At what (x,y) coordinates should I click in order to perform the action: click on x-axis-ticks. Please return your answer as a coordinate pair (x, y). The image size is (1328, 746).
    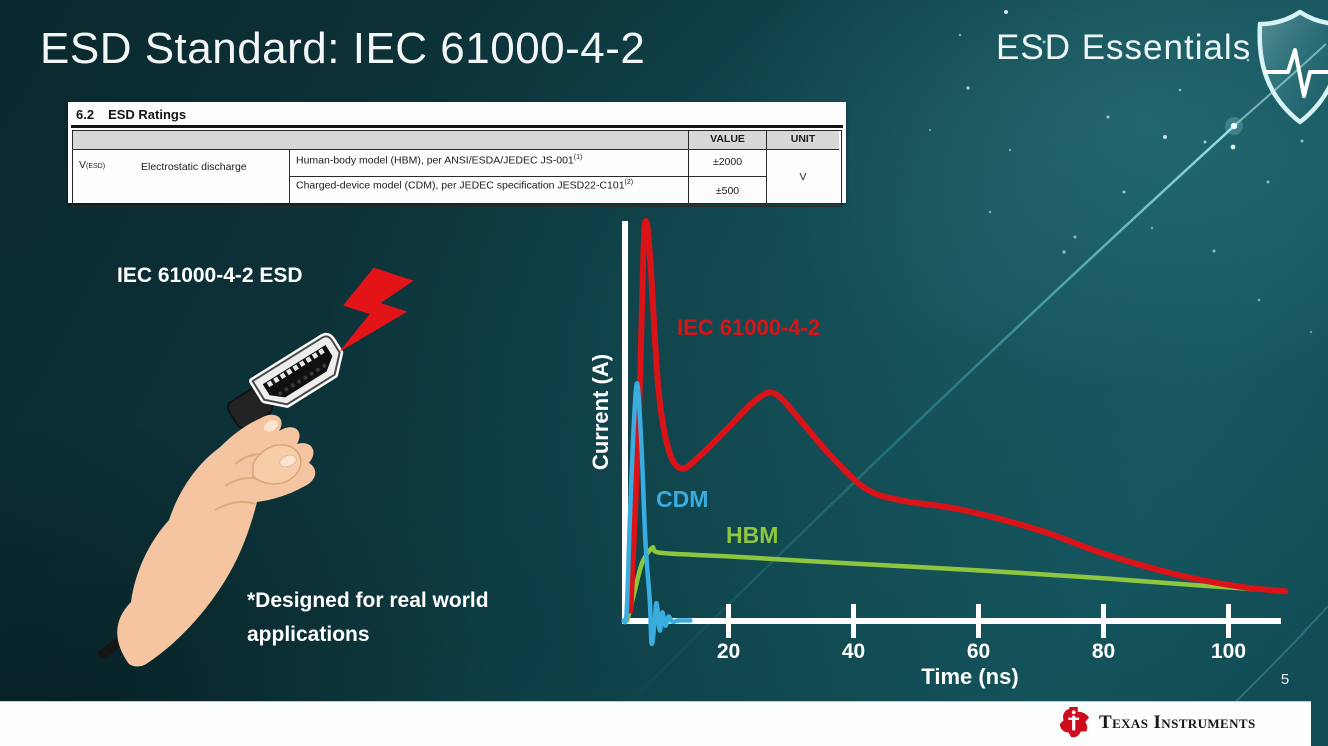
    Looking at the image, I should click on (978, 621).